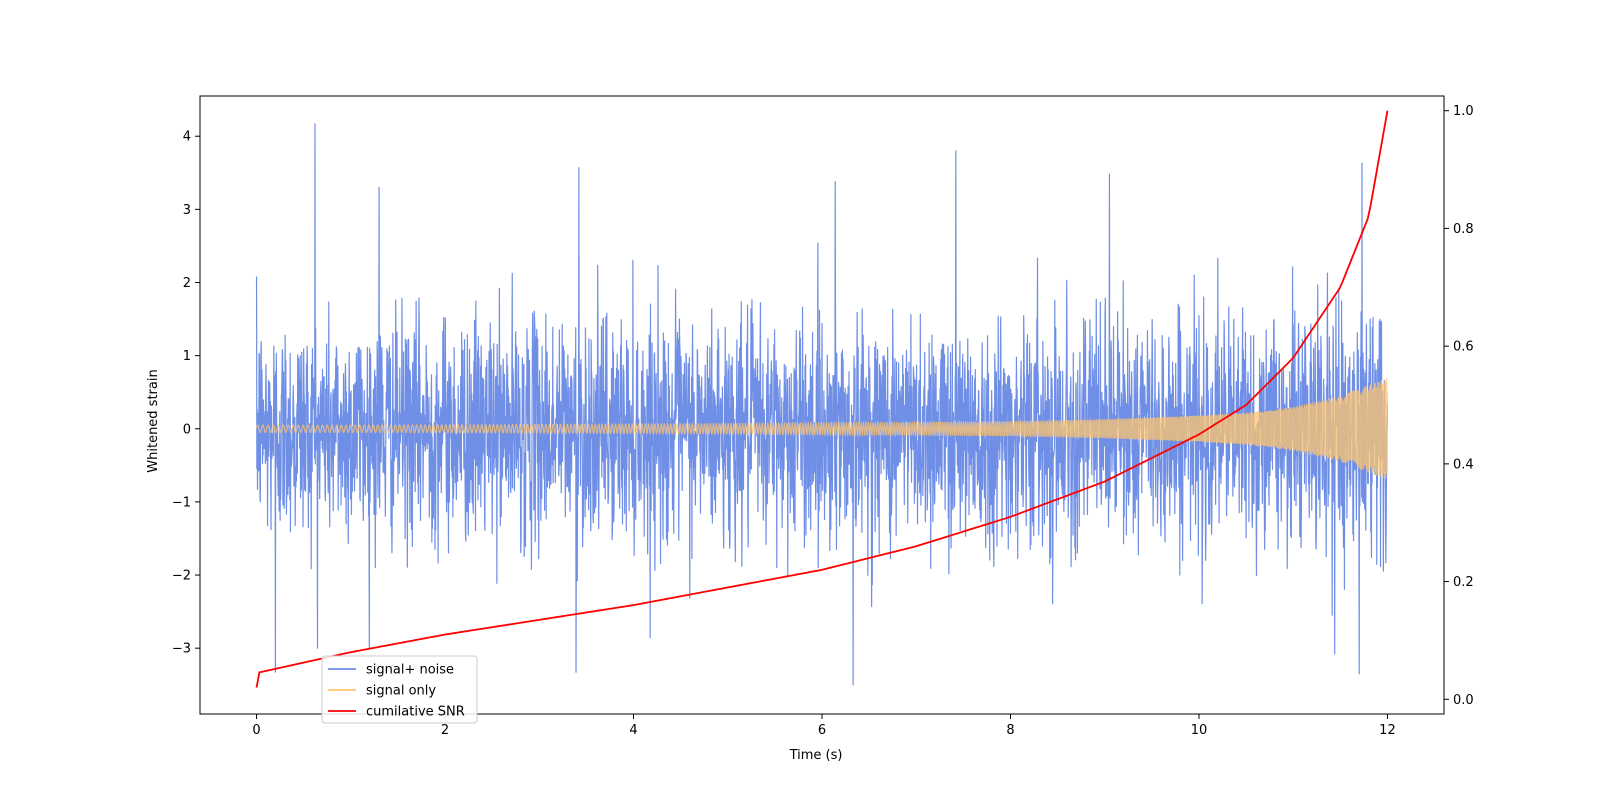 This screenshot has width=1600, height=800. I want to click on legend-label: signal only, so click(401, 691).